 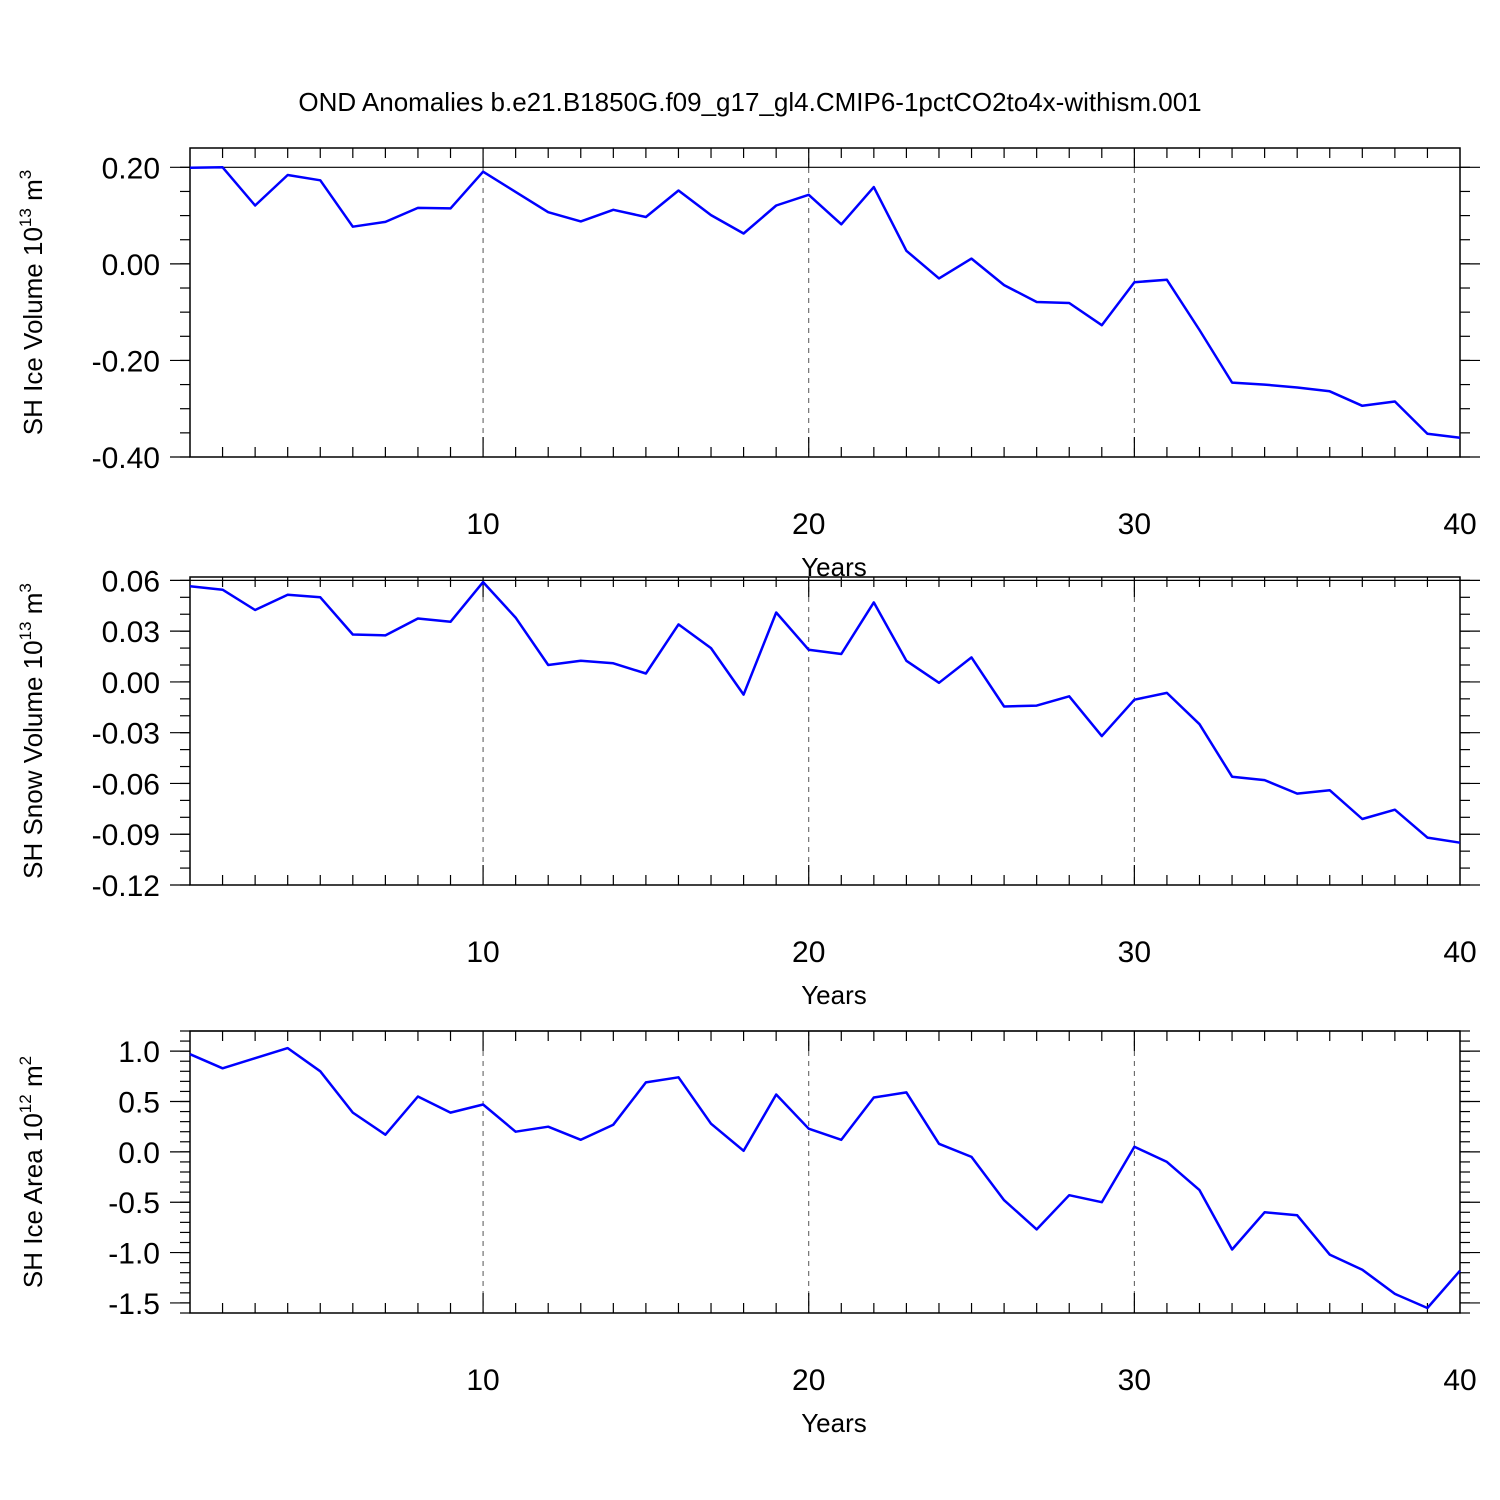 What do you see at coordinates (131, 632) in the screenshot?
I see `y-tick-label: 0.03` at bounding box center [131, 632].